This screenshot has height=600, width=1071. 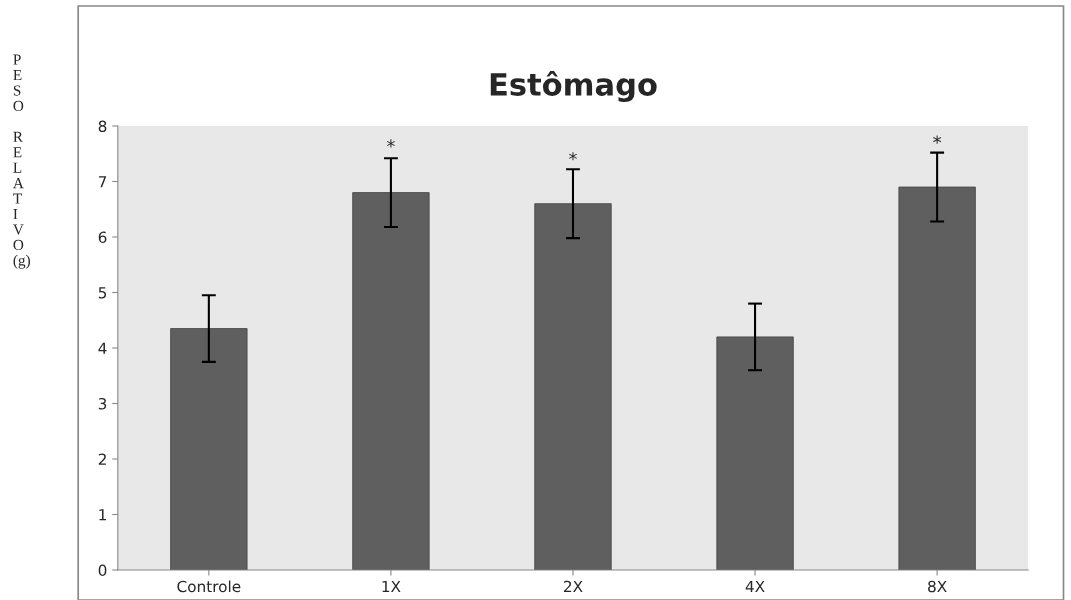 What do you see at coordinates (102, 459) in the screenshot?
I see `y-tick-label: 2` at bounding box center [102, 459].